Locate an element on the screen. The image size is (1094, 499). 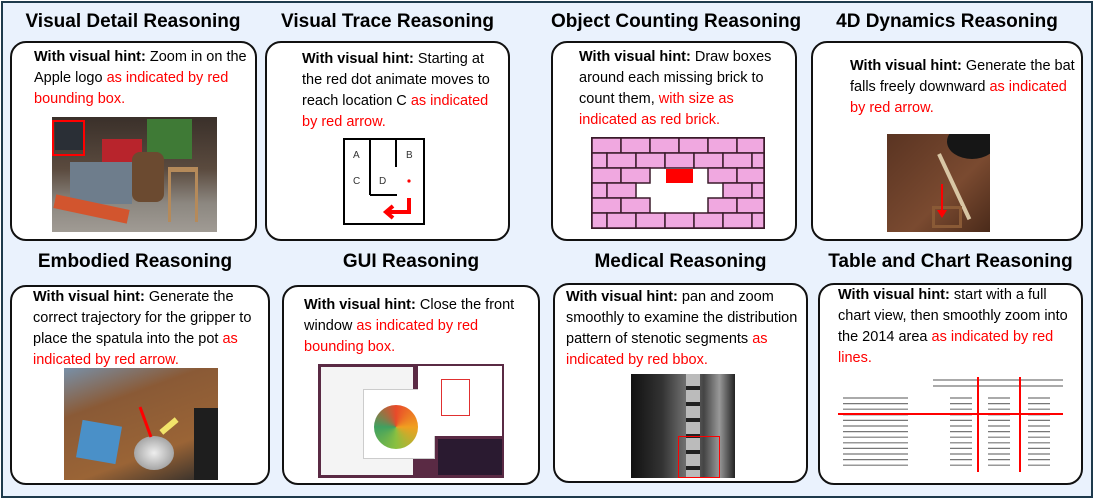
red-bbox is located at coordinates (699, 457).